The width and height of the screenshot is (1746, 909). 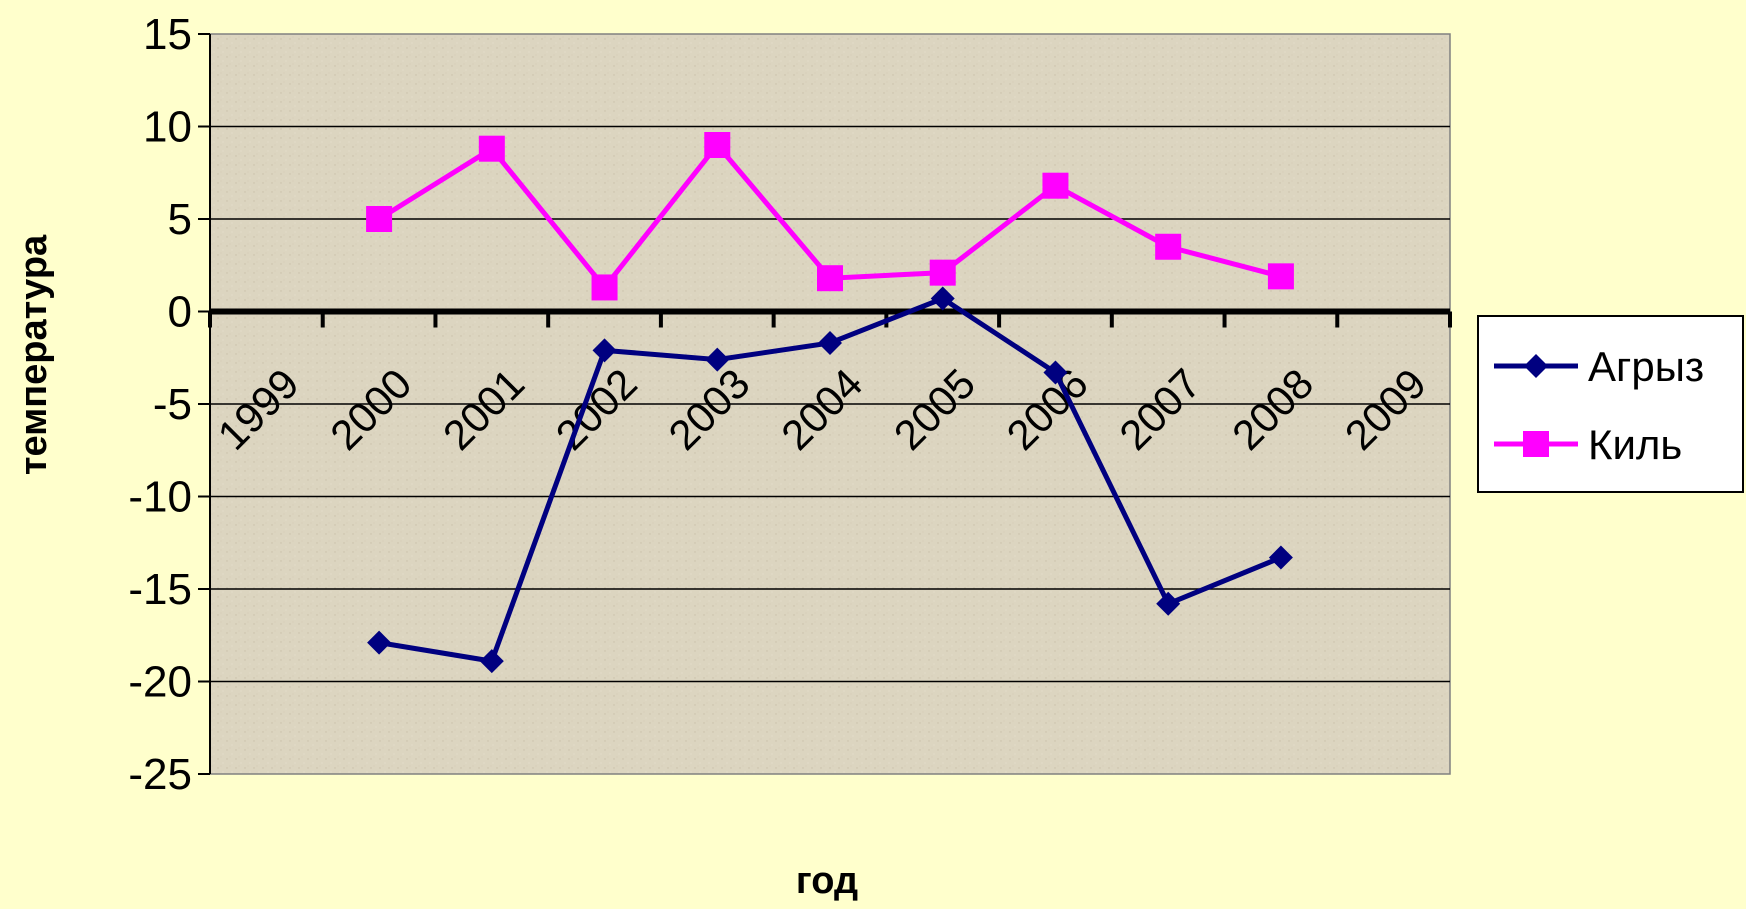 I want to click on legend-item: Киль, so click(x=1588, y=444).